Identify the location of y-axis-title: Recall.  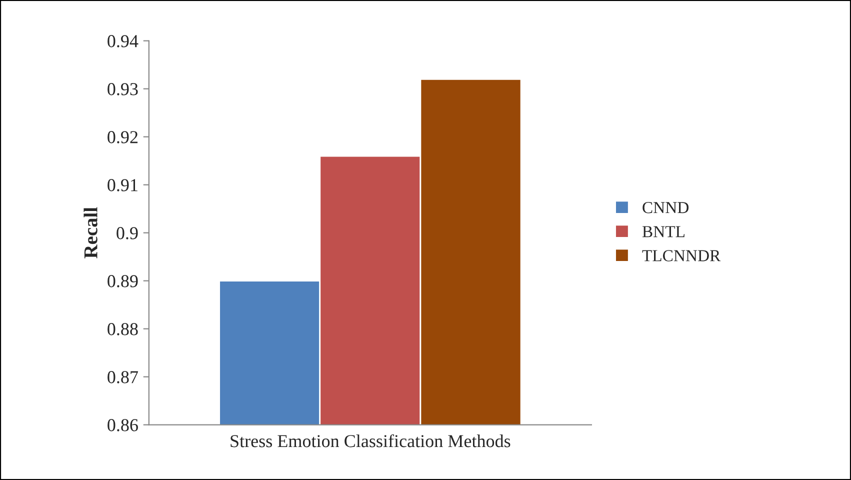
(91, 232).